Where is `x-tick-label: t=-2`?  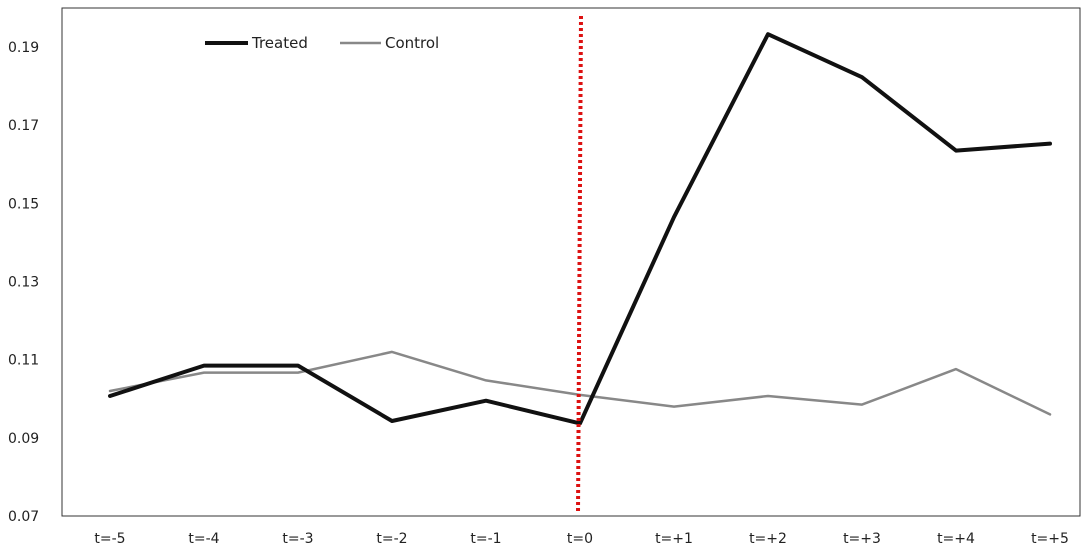
x-tick-label: t=-2 is located at coordinates (391, 539).